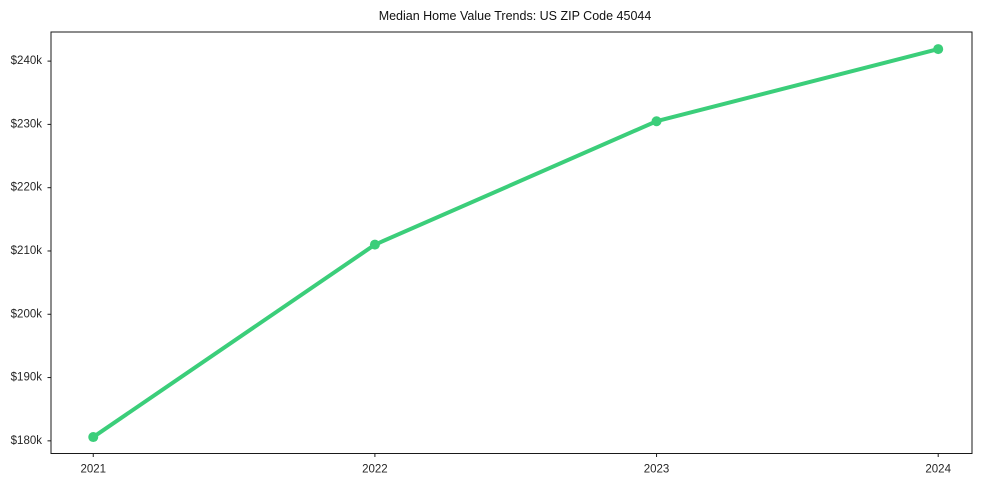  Describe the element at coordinates (27, 251) in the screenshot. I see `y-axis-tick-label: $210k` at that location.